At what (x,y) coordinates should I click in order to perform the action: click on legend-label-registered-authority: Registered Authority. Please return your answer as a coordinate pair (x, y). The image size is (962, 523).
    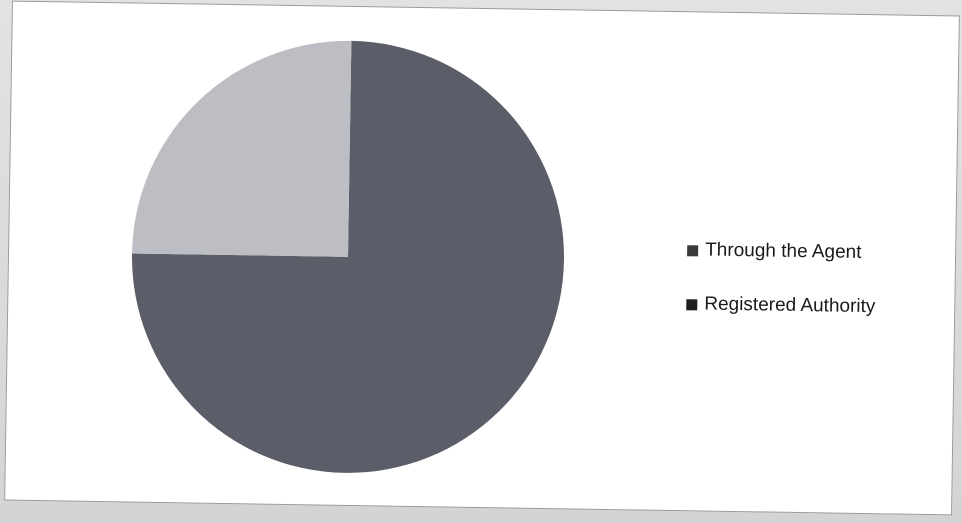
    Looking at the image, I should click on (790, 305).